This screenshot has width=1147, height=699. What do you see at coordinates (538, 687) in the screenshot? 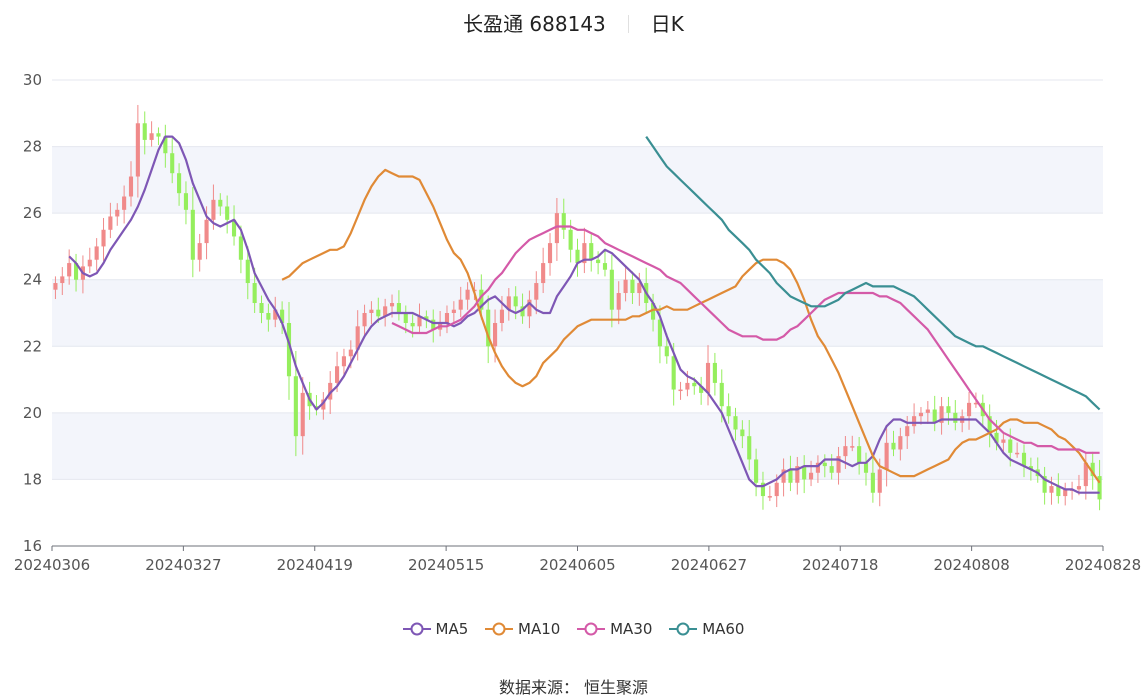
I see `source-label: 数据来源：` at bounding box center [538, 687].